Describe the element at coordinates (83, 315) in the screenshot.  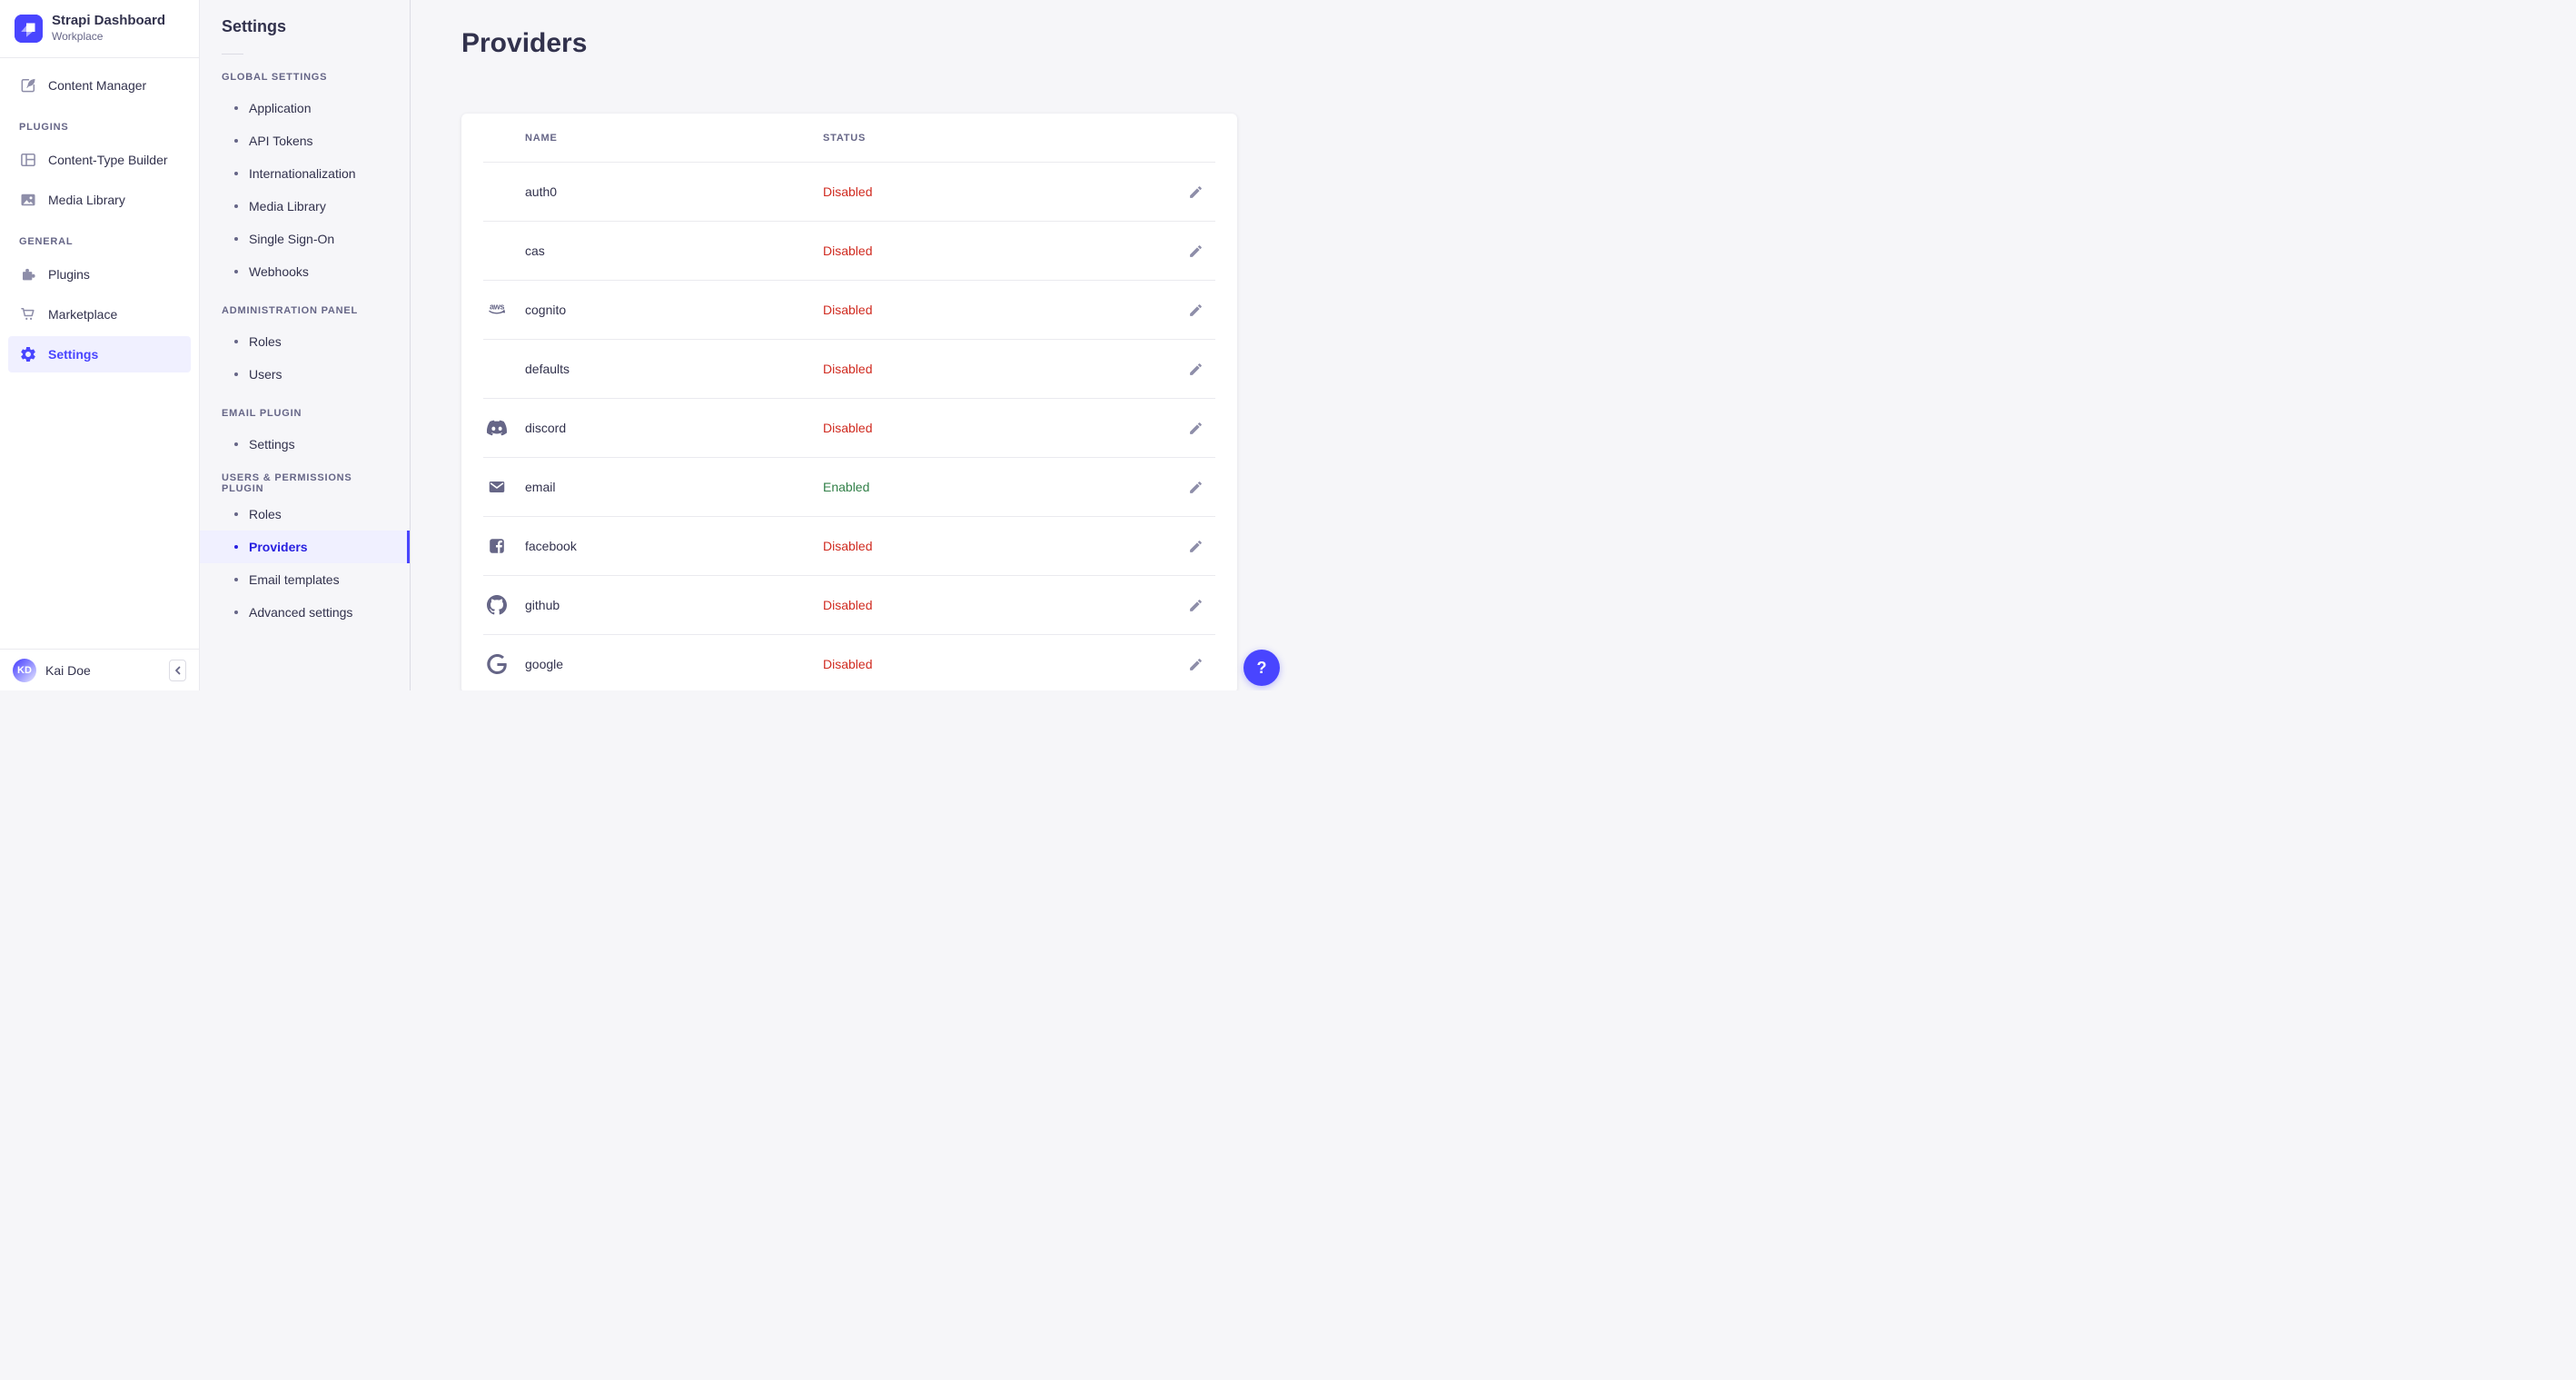
I see `sidebar-item-label: Marketplace` at that location.